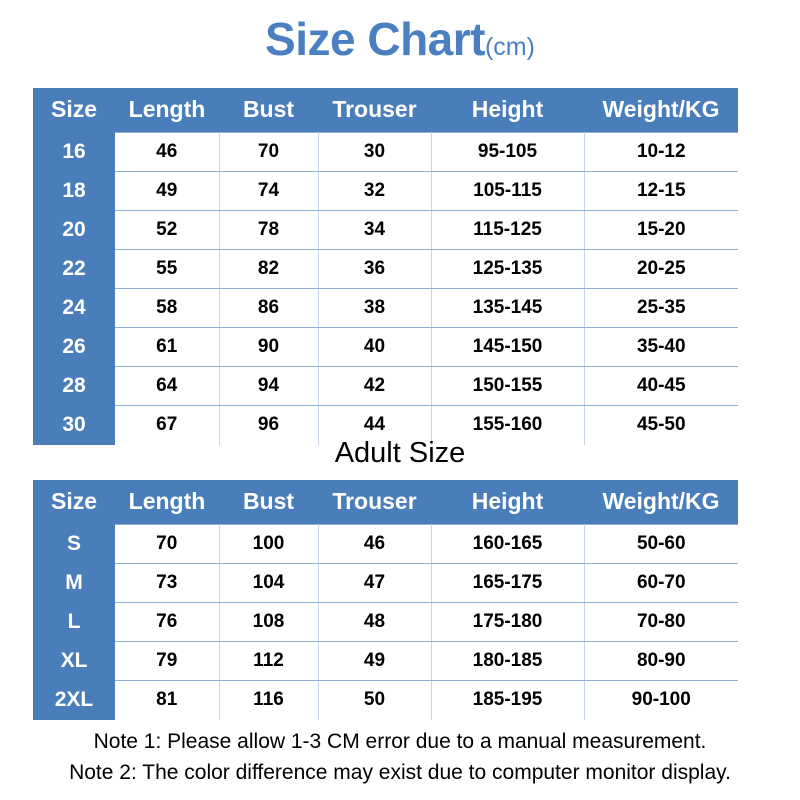 The image size is (800, 800). What do you see at coordinates (74, 191) in the screenshot?
I see `cell-size: 18` at bounding box center [74, 191].